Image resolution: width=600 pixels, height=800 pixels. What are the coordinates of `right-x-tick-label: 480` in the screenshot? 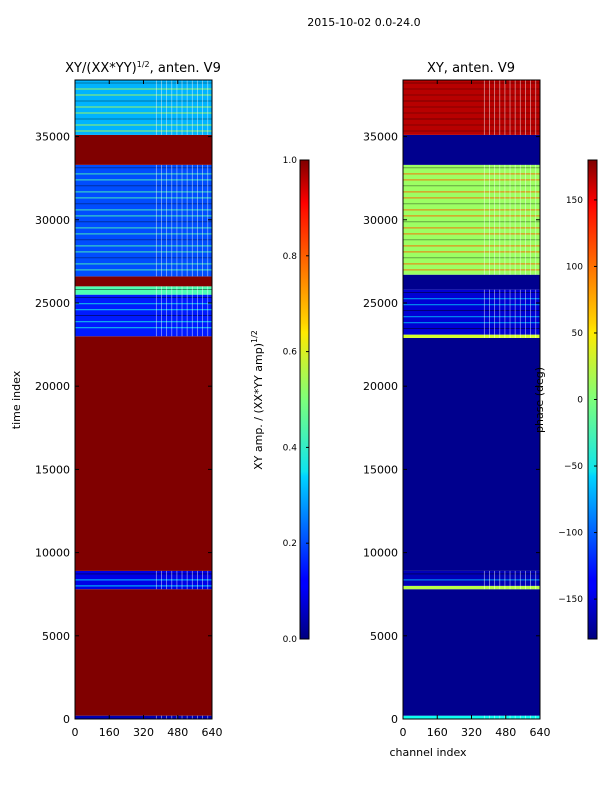 It's located at (505, 732).